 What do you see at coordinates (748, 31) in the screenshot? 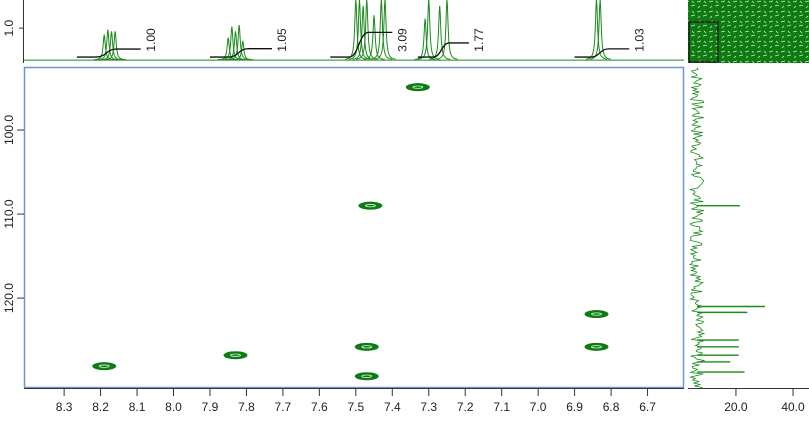
I see `overview-thumbnail` at bounding box center [748, 31].